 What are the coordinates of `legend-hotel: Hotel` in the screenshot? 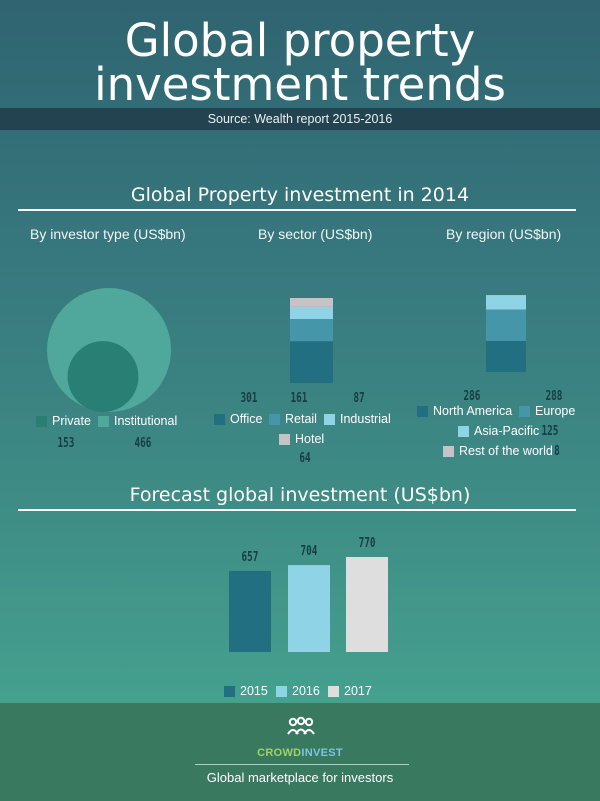 It's located at (301, 439).